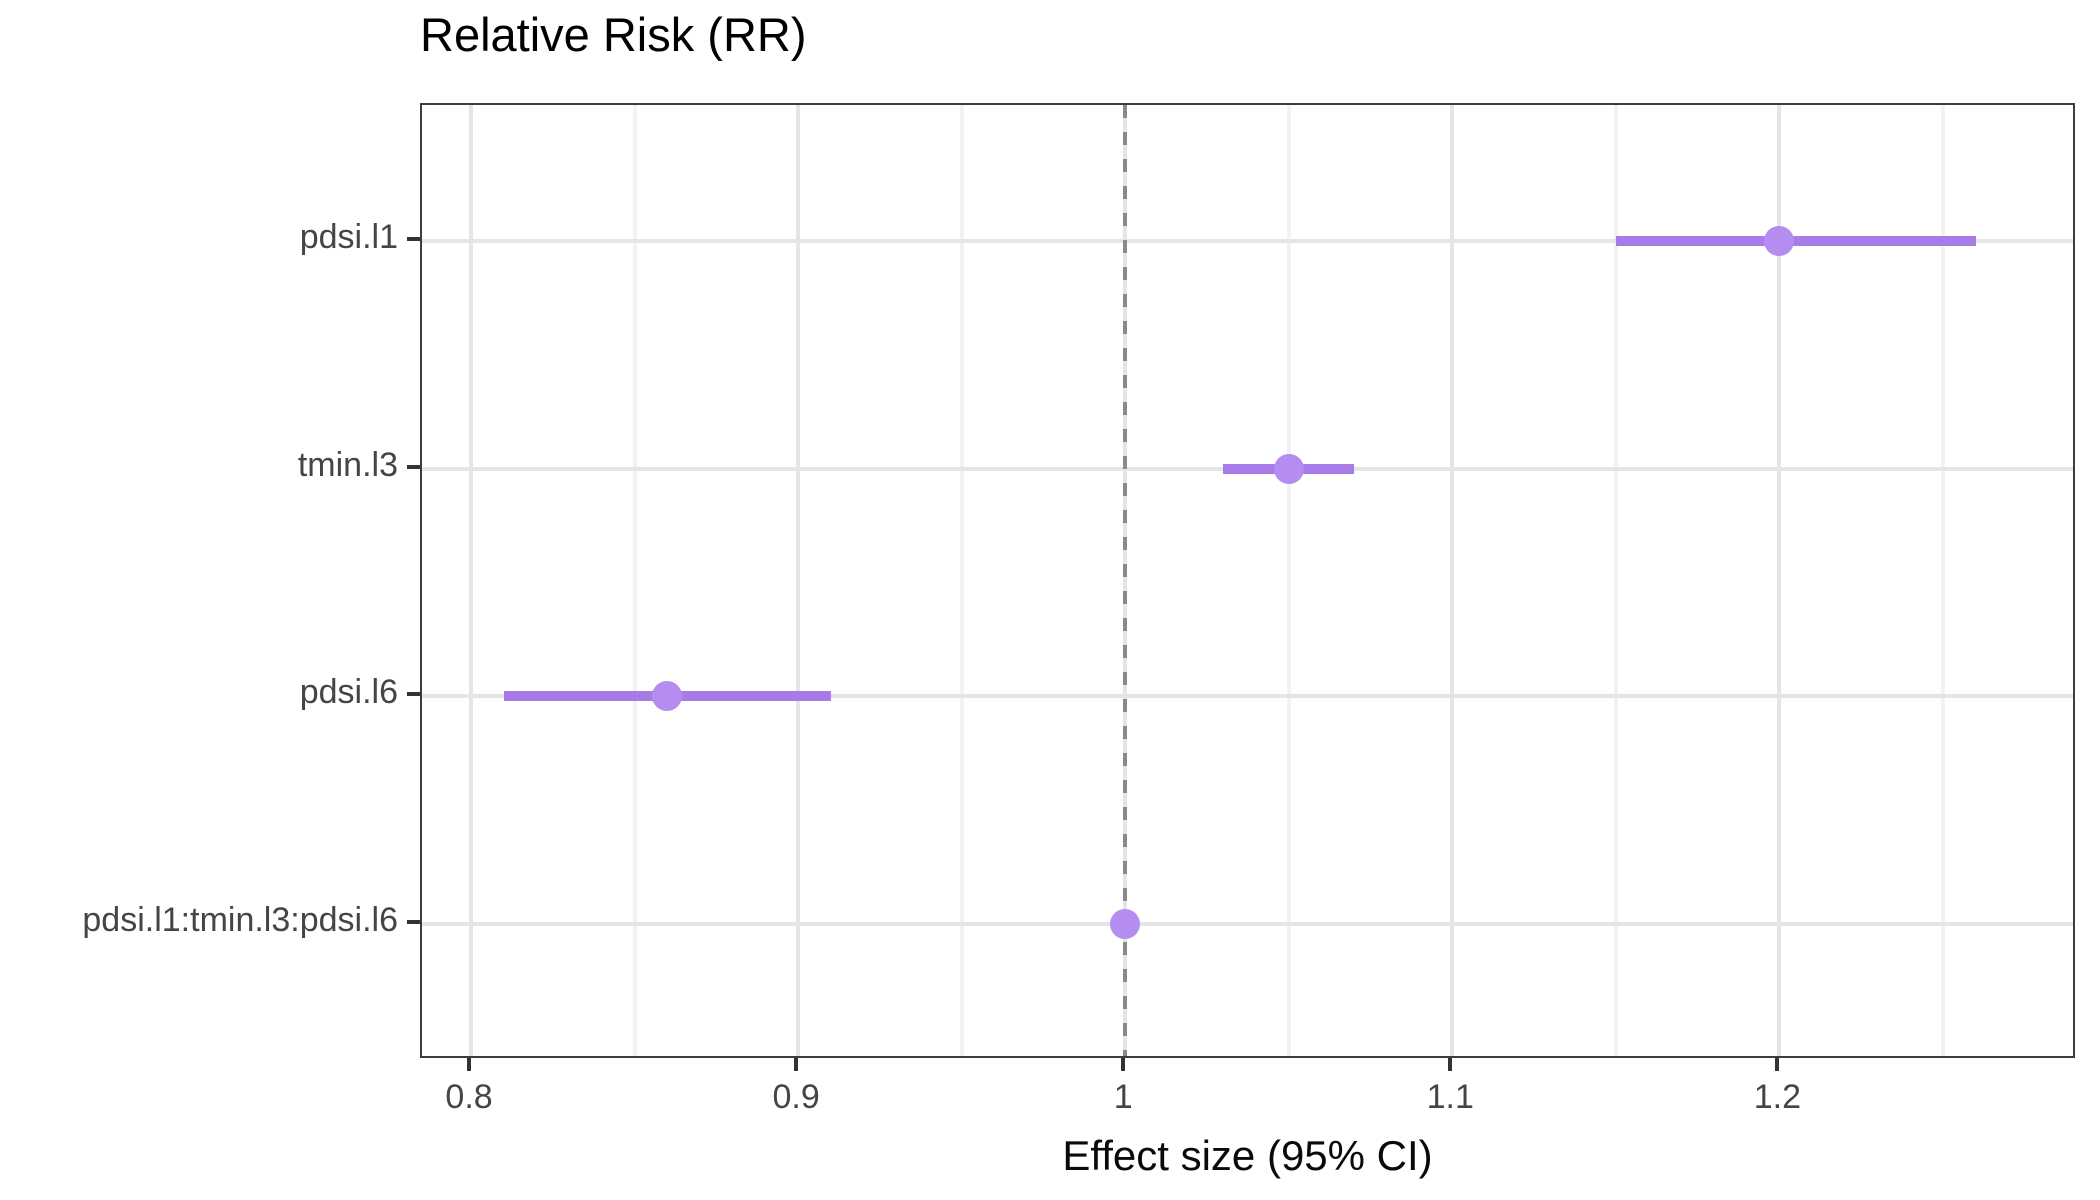 The width and height of the screenshot is (2100, 1200). I want to click on x-axis-title: Effect size (95% CI), so click(1247, 1155).